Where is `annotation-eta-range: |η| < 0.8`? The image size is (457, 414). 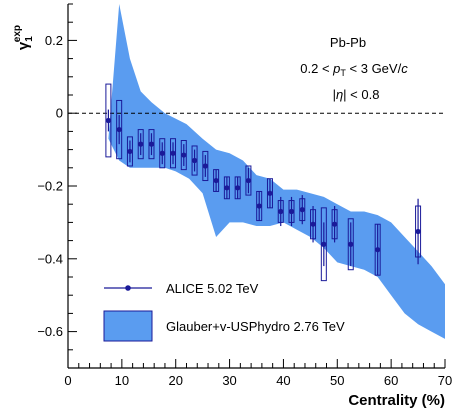 annotation-eta-range: |η| < 0.8 is located at coordinates (356, 94).